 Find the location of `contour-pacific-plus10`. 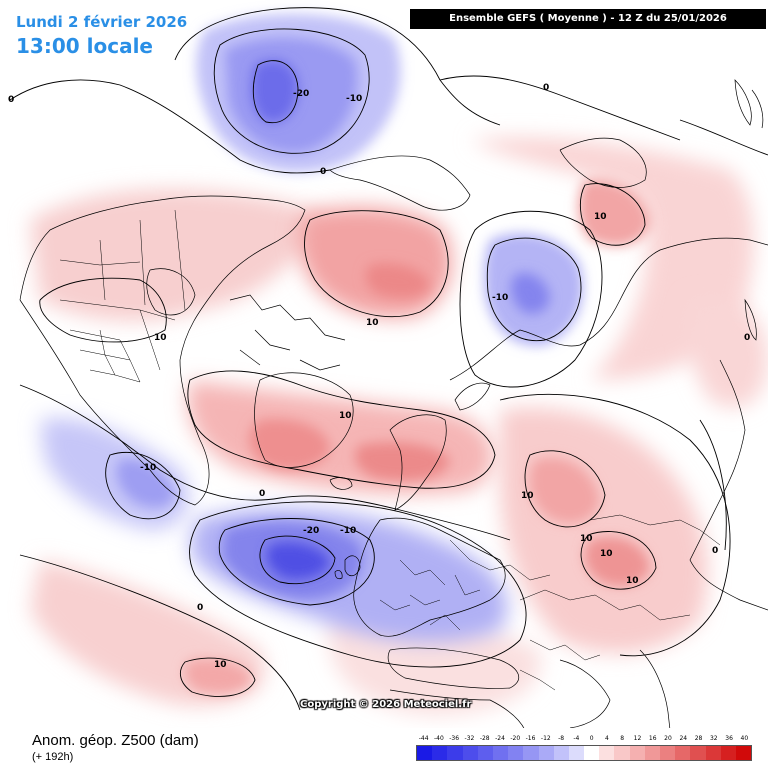

contour-pacific-plus10 is located at coordinates (217, 677).